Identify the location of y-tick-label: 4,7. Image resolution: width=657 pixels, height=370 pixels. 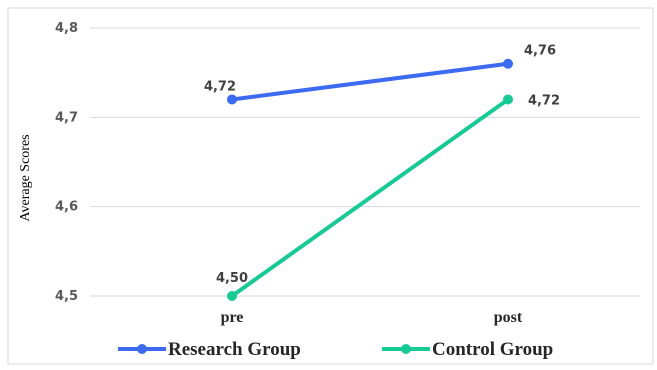
(66, 117).